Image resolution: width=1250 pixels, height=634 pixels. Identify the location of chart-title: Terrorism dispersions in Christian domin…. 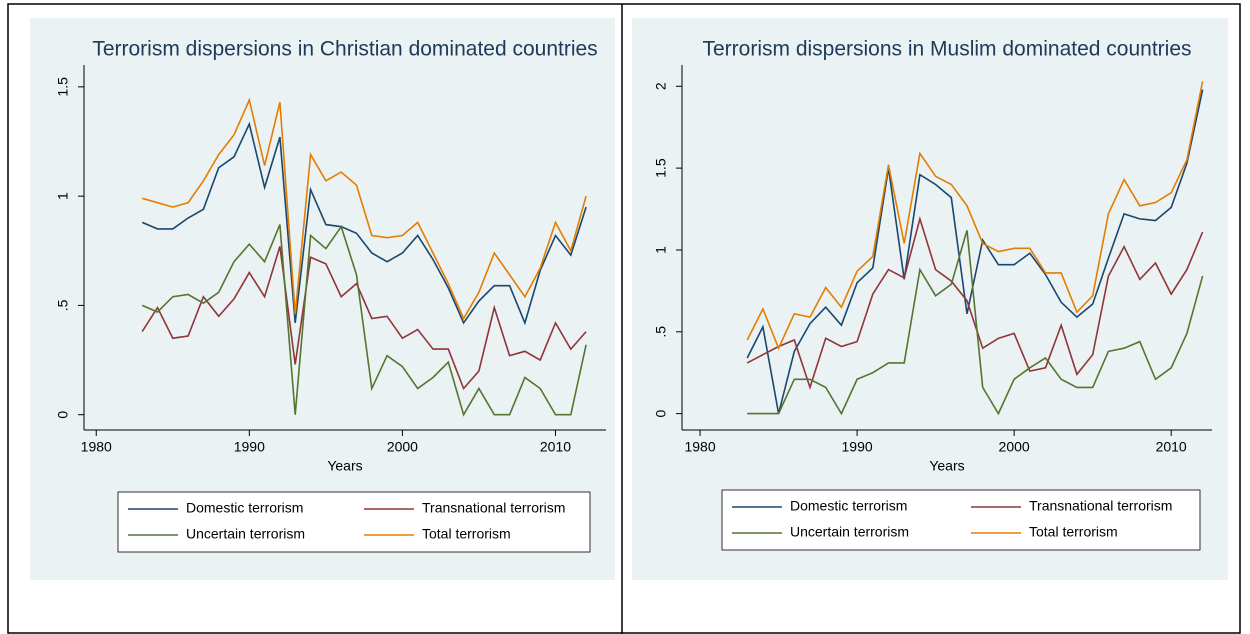
(344, 49).